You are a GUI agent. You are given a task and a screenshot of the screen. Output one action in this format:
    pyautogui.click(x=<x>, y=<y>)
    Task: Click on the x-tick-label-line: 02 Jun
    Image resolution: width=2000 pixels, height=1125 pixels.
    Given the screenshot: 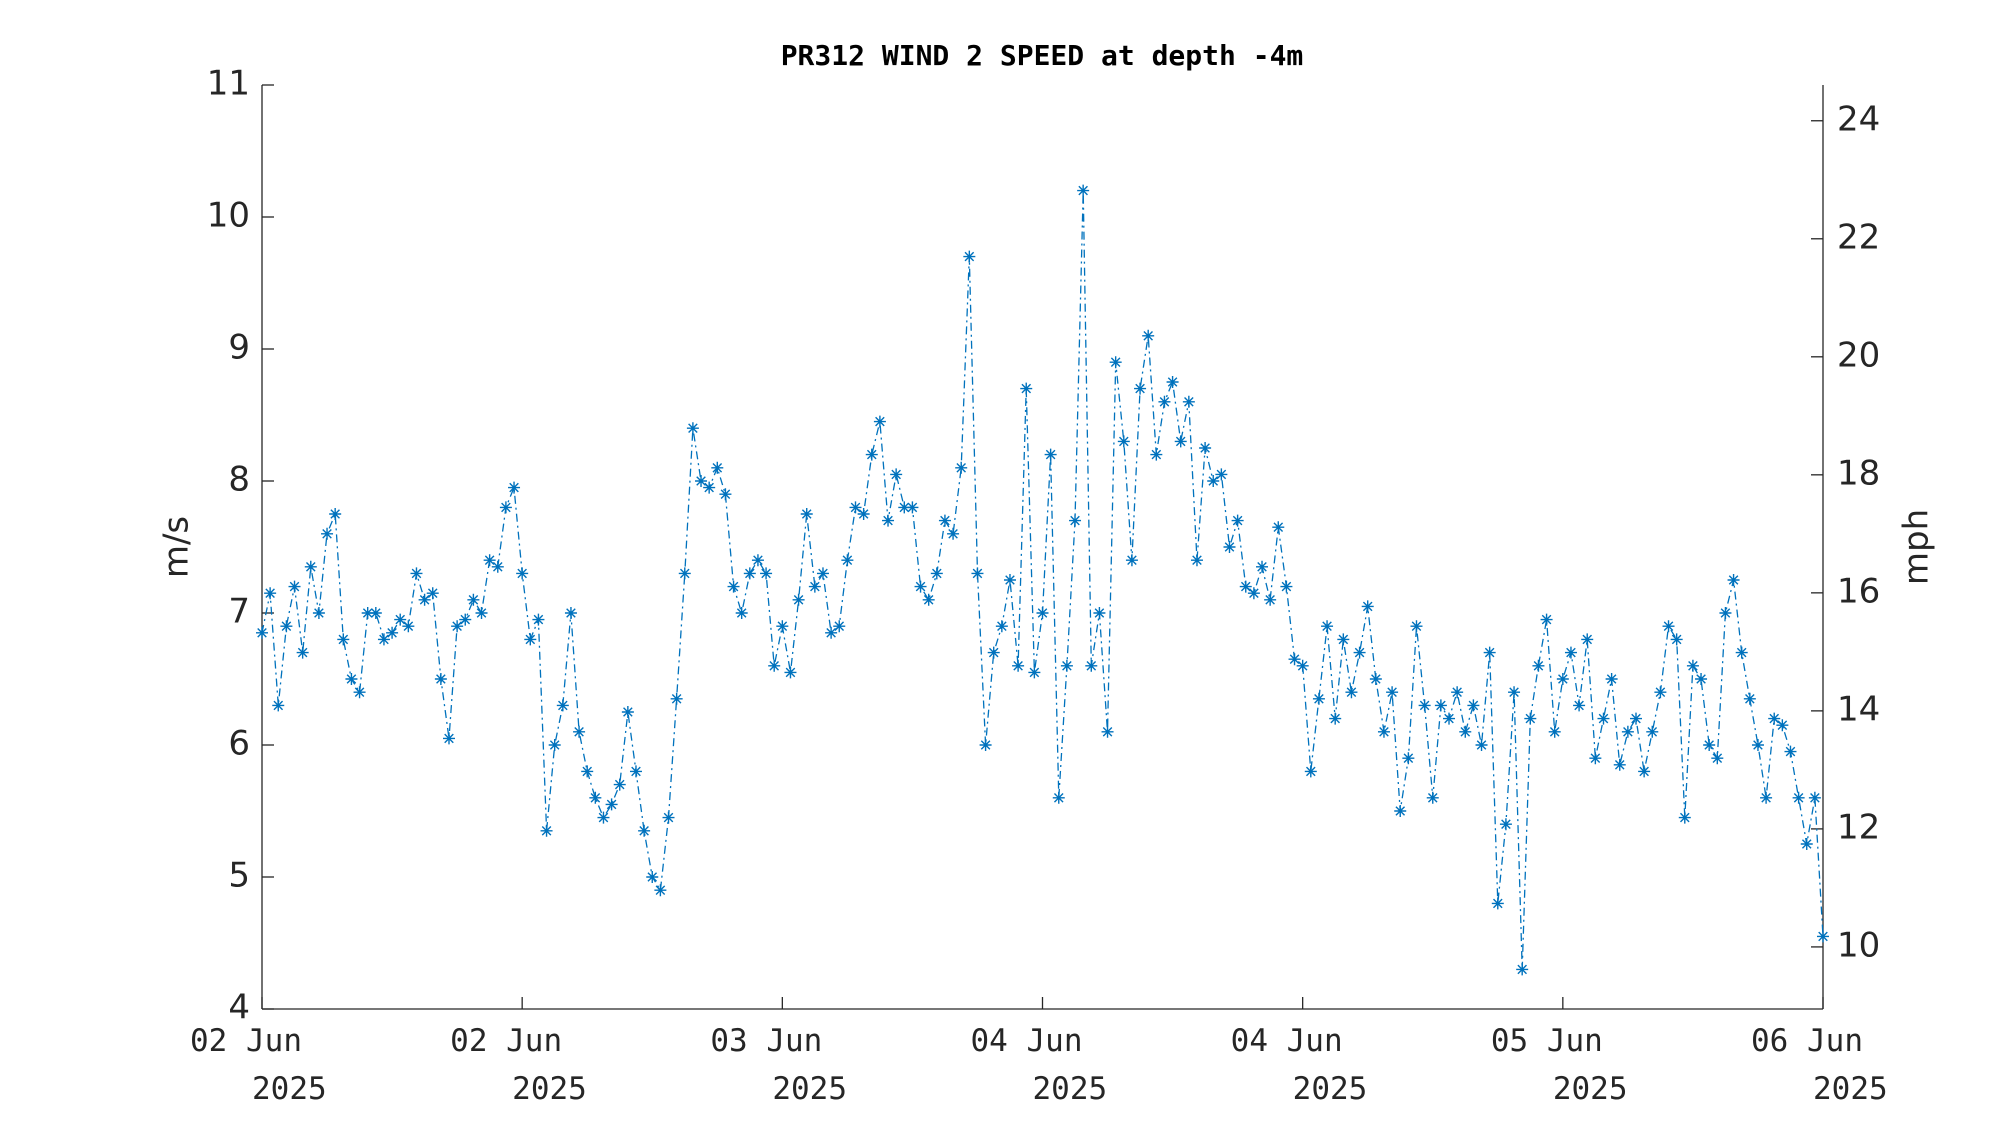 What is the action you would take?
    pyautogui.click(x=506, y=1041)
    